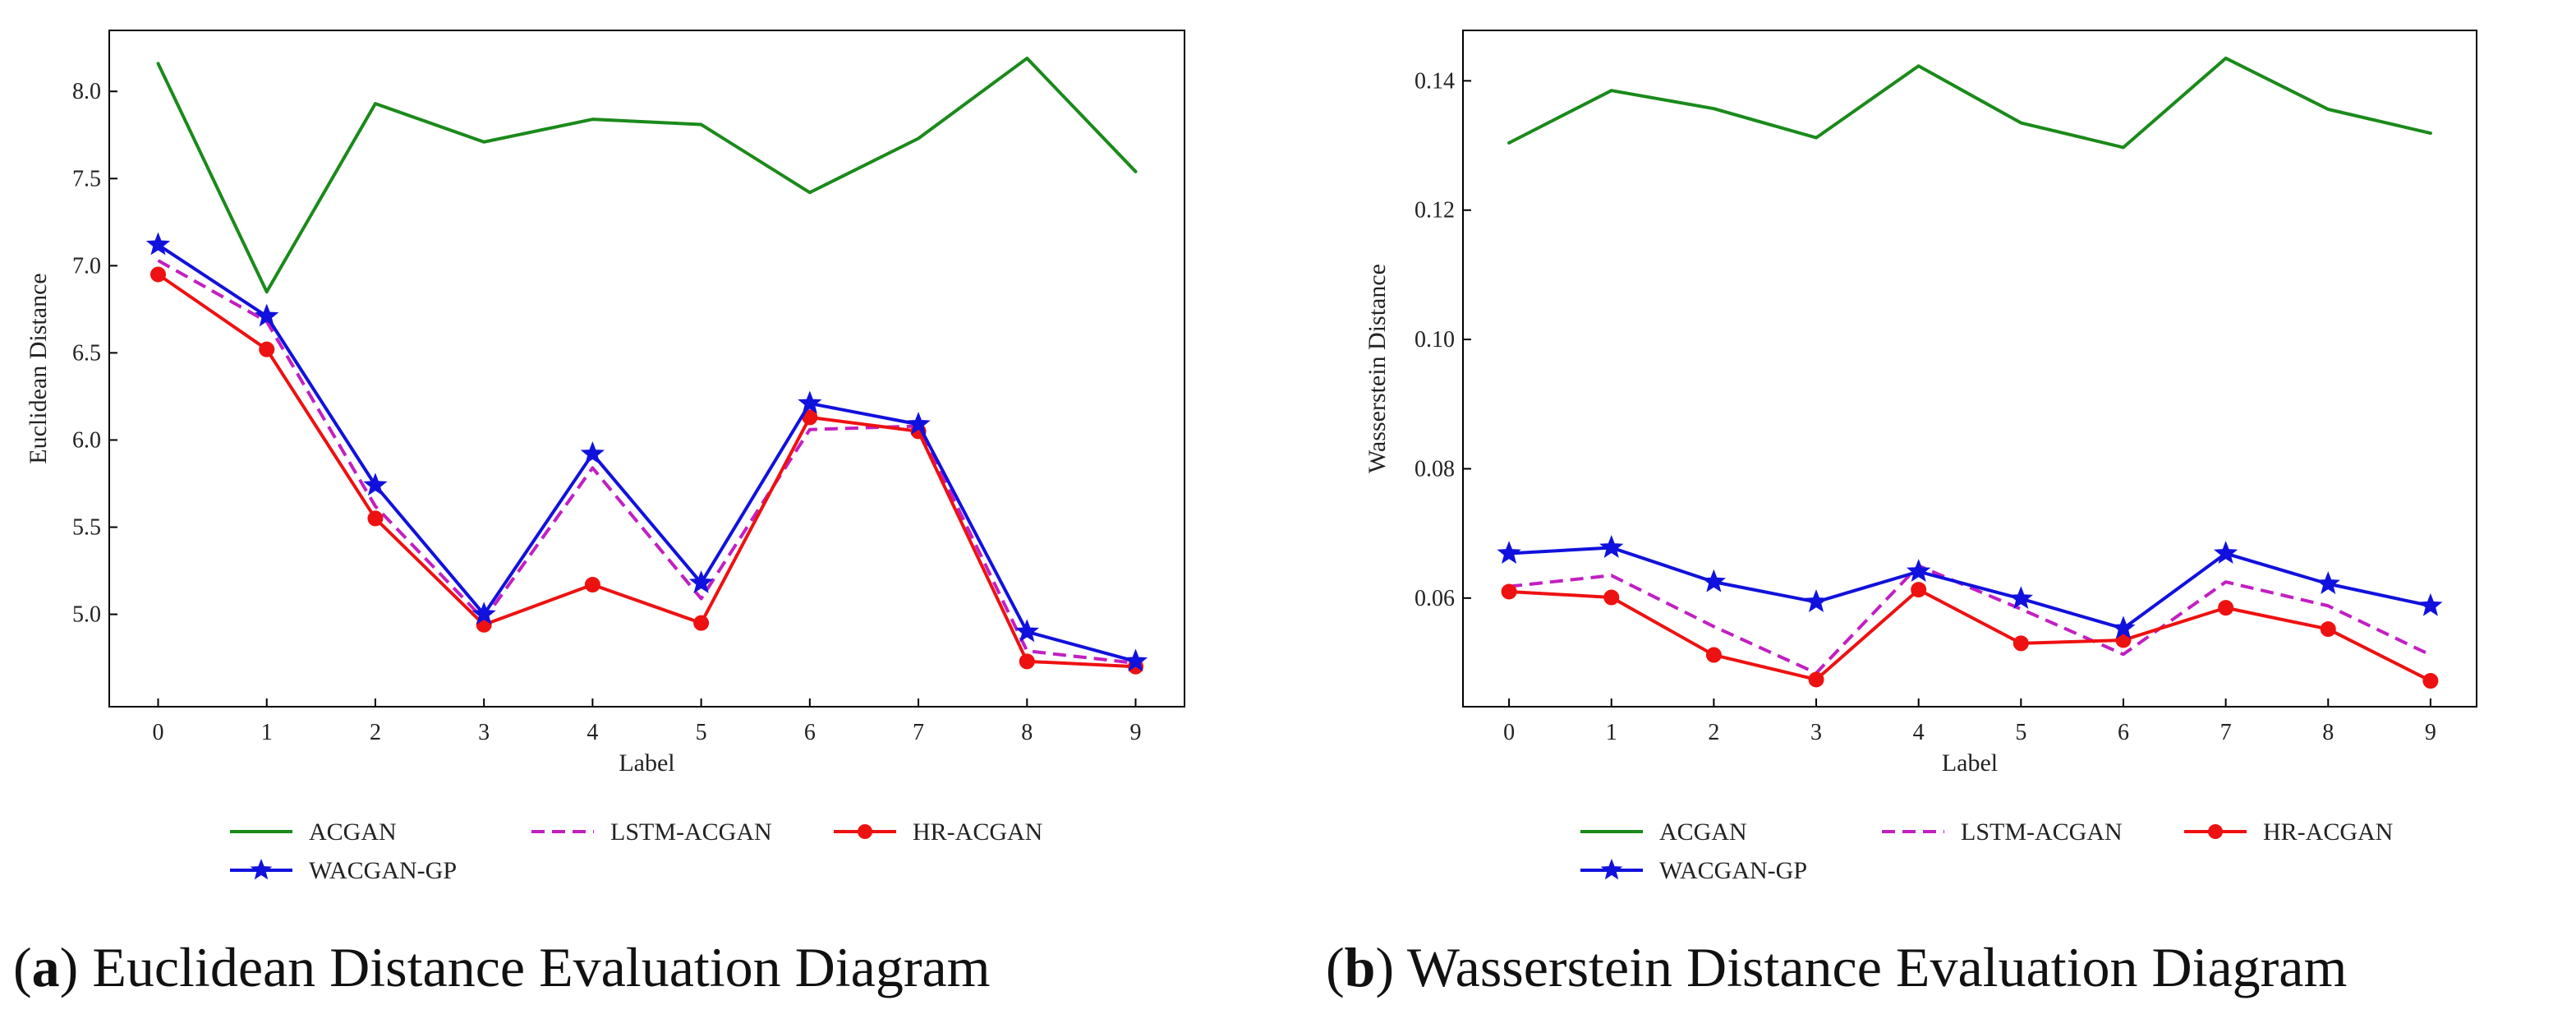  What do you see at coordinates (86, 353) in the screenshot?
I see `y-tick-label: 6.5` at bounding box center [86, 353].